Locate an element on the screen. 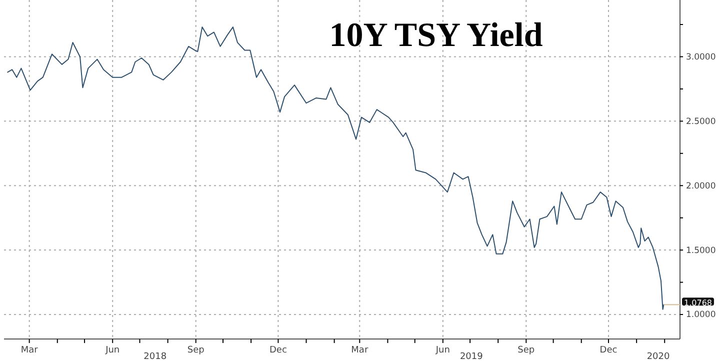 This screenshot has width=720, height=361. y-tick-label: 2.0000 is located at coordinates (701, 186).